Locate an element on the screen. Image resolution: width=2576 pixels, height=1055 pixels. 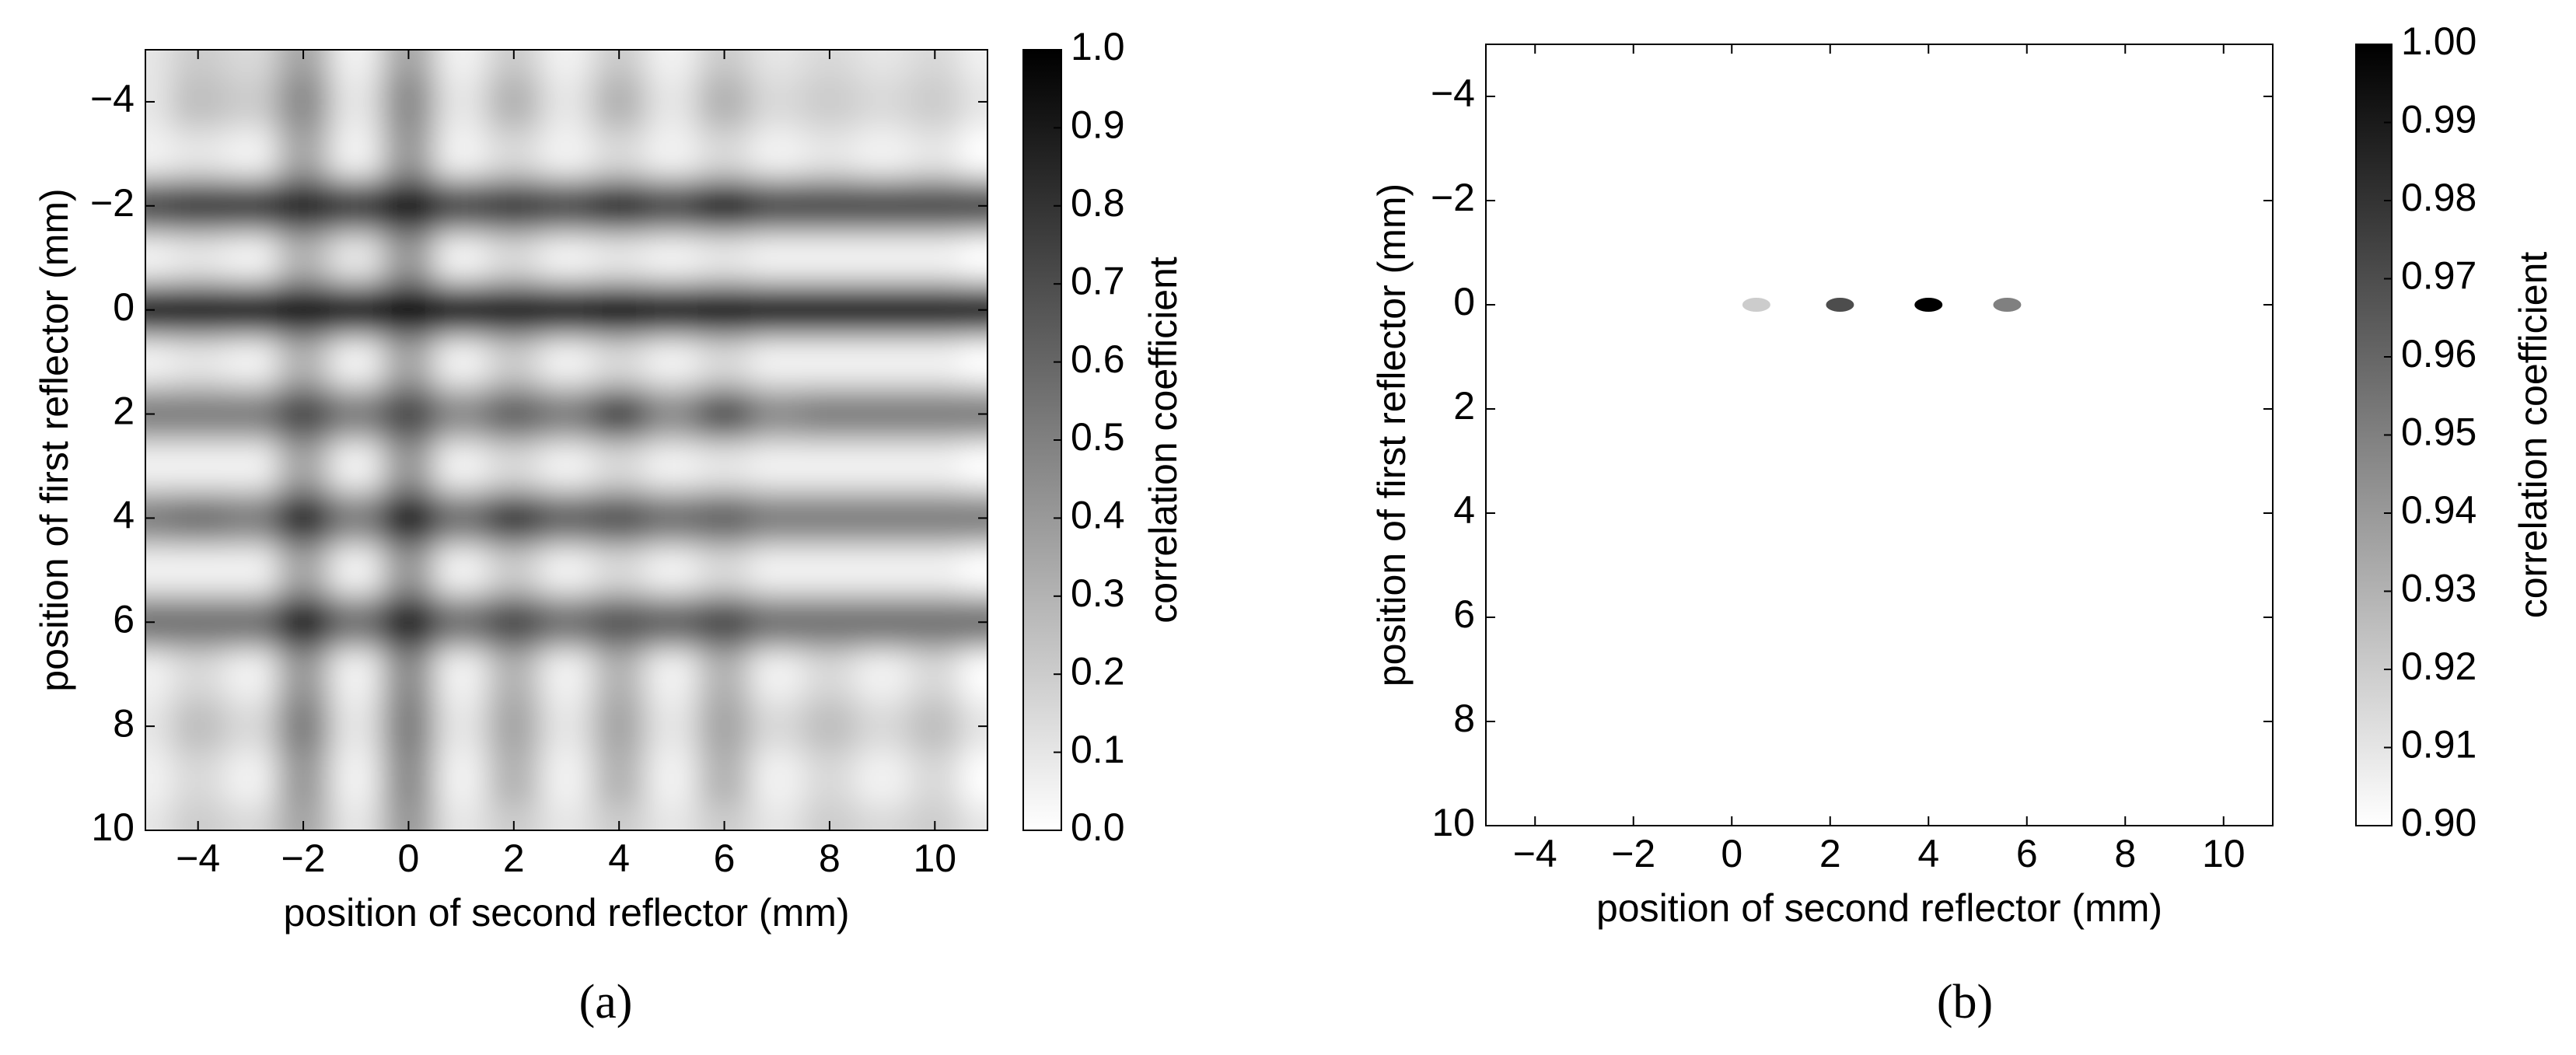
caption: (a) is located at coordinates (606, 1002).